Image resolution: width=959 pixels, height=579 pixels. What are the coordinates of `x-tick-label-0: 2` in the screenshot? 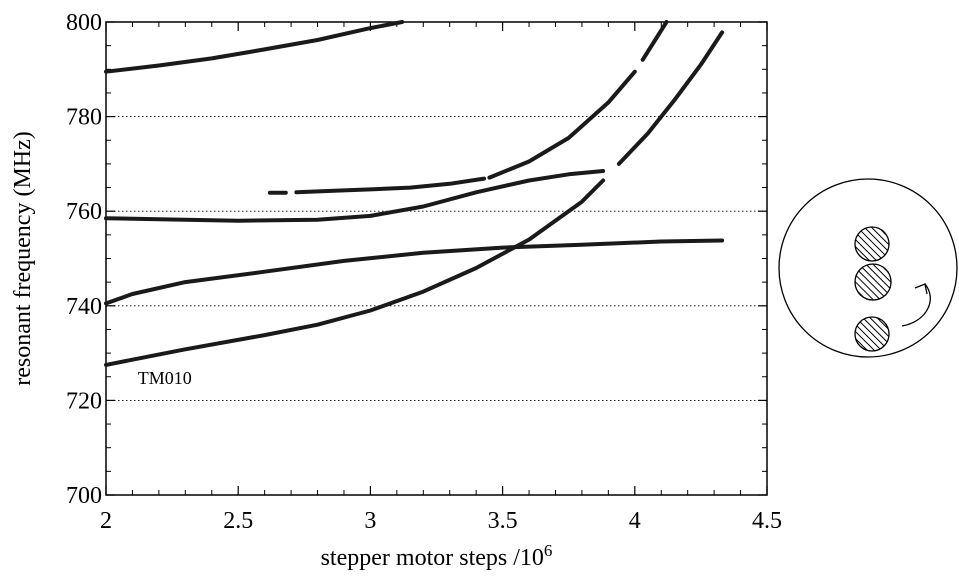 It's located at (106, 521).